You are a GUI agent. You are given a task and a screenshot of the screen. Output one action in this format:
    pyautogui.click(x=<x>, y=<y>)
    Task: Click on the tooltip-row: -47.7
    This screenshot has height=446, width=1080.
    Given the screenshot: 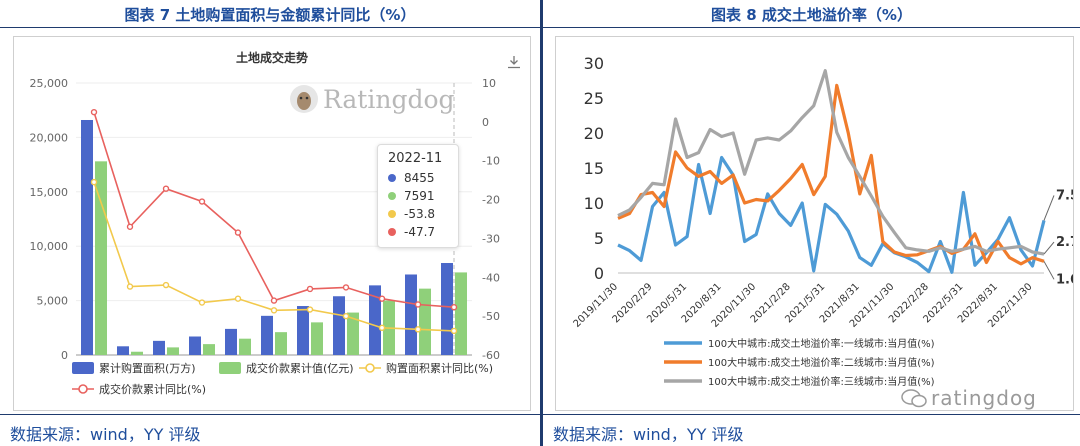 What is the action you would take?
    pyautogui.click(x=418, y=232)
    